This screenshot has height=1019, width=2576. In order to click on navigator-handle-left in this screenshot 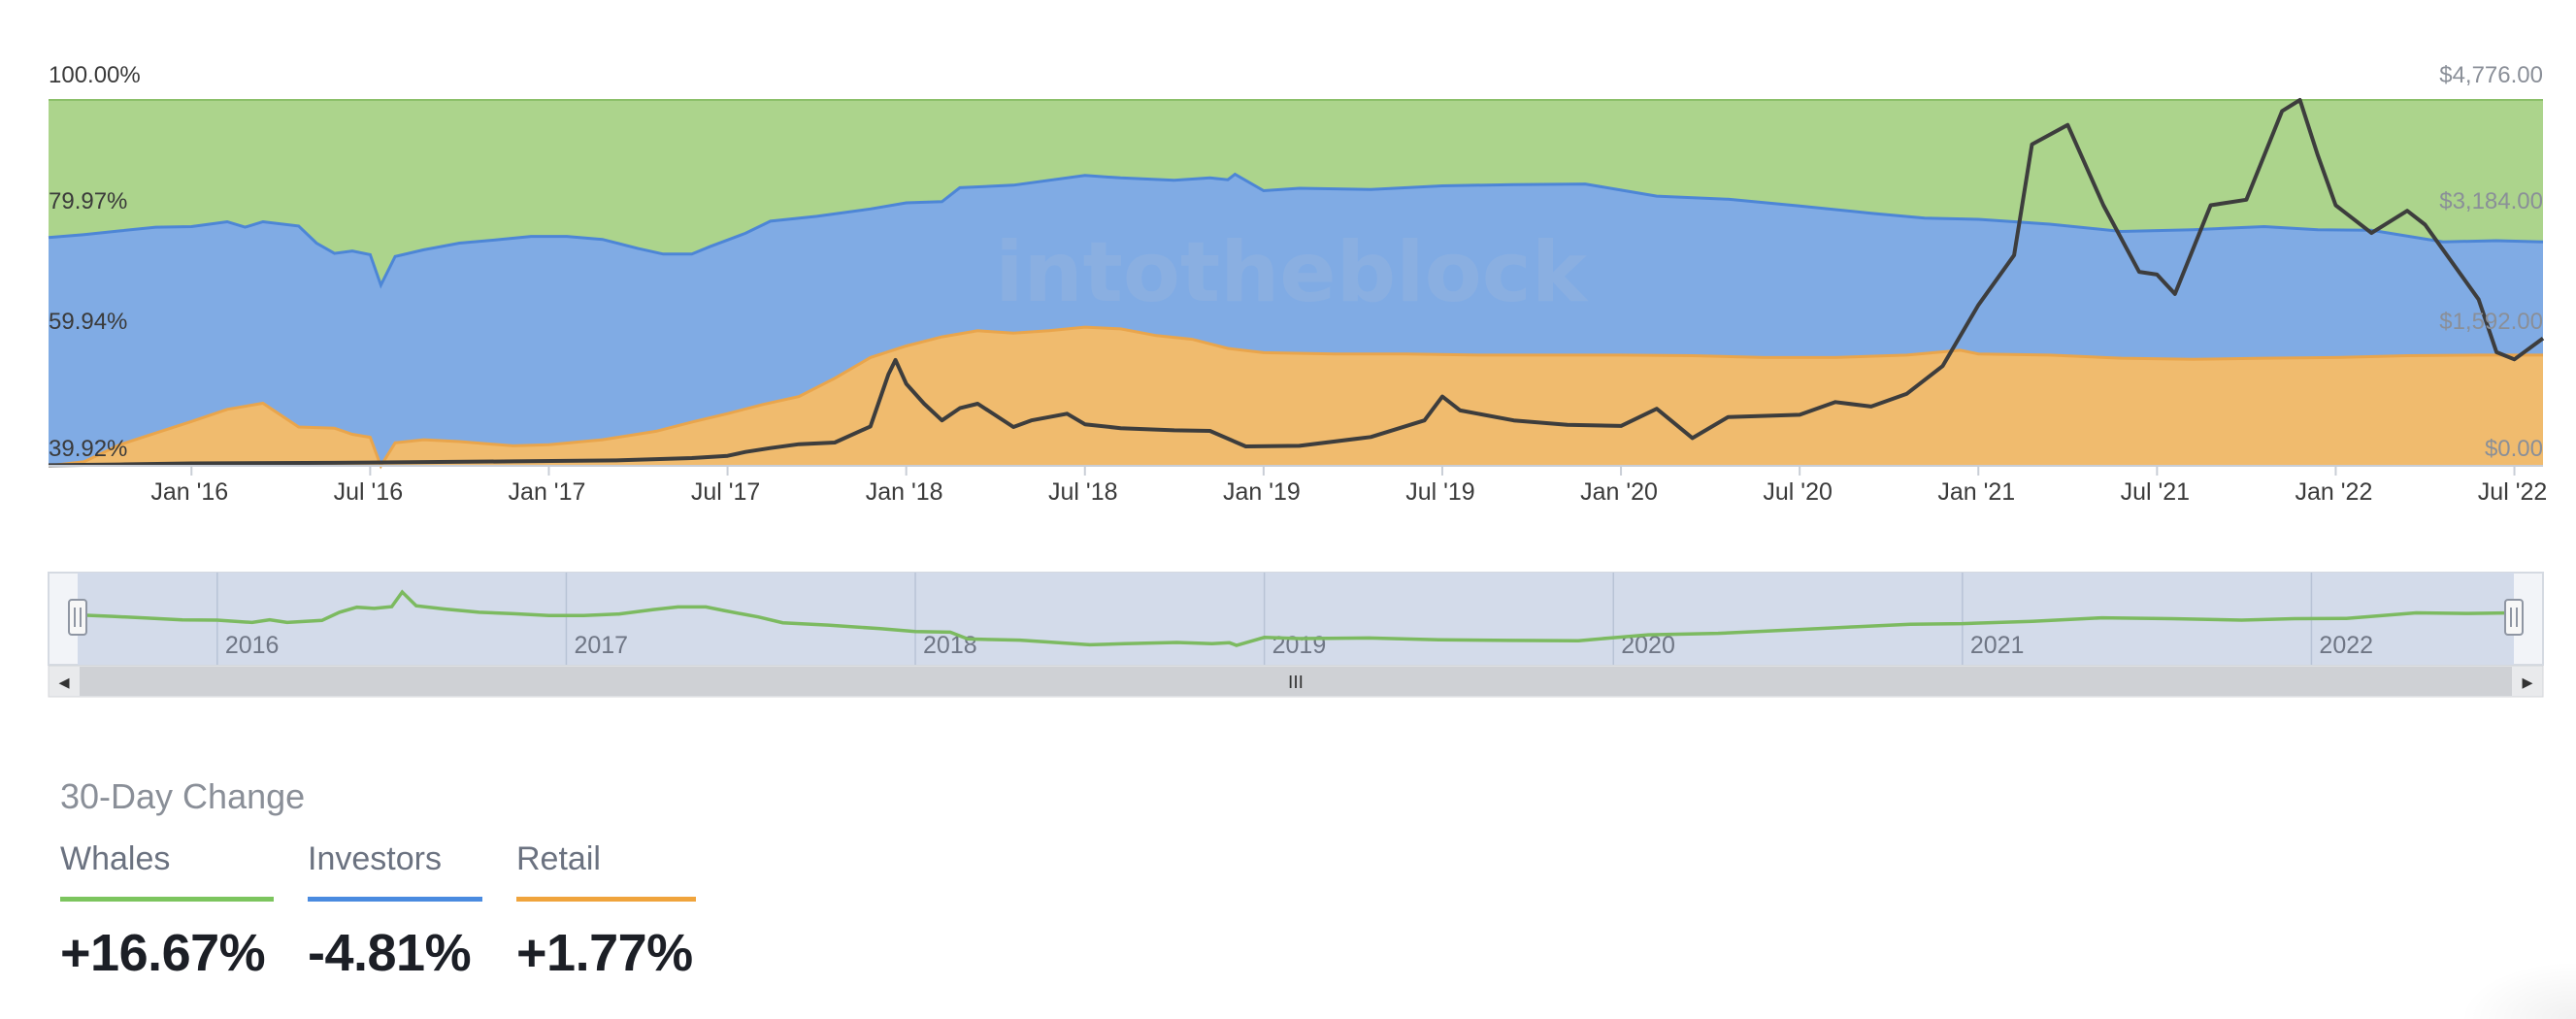, I will do `click(77, 617)`.